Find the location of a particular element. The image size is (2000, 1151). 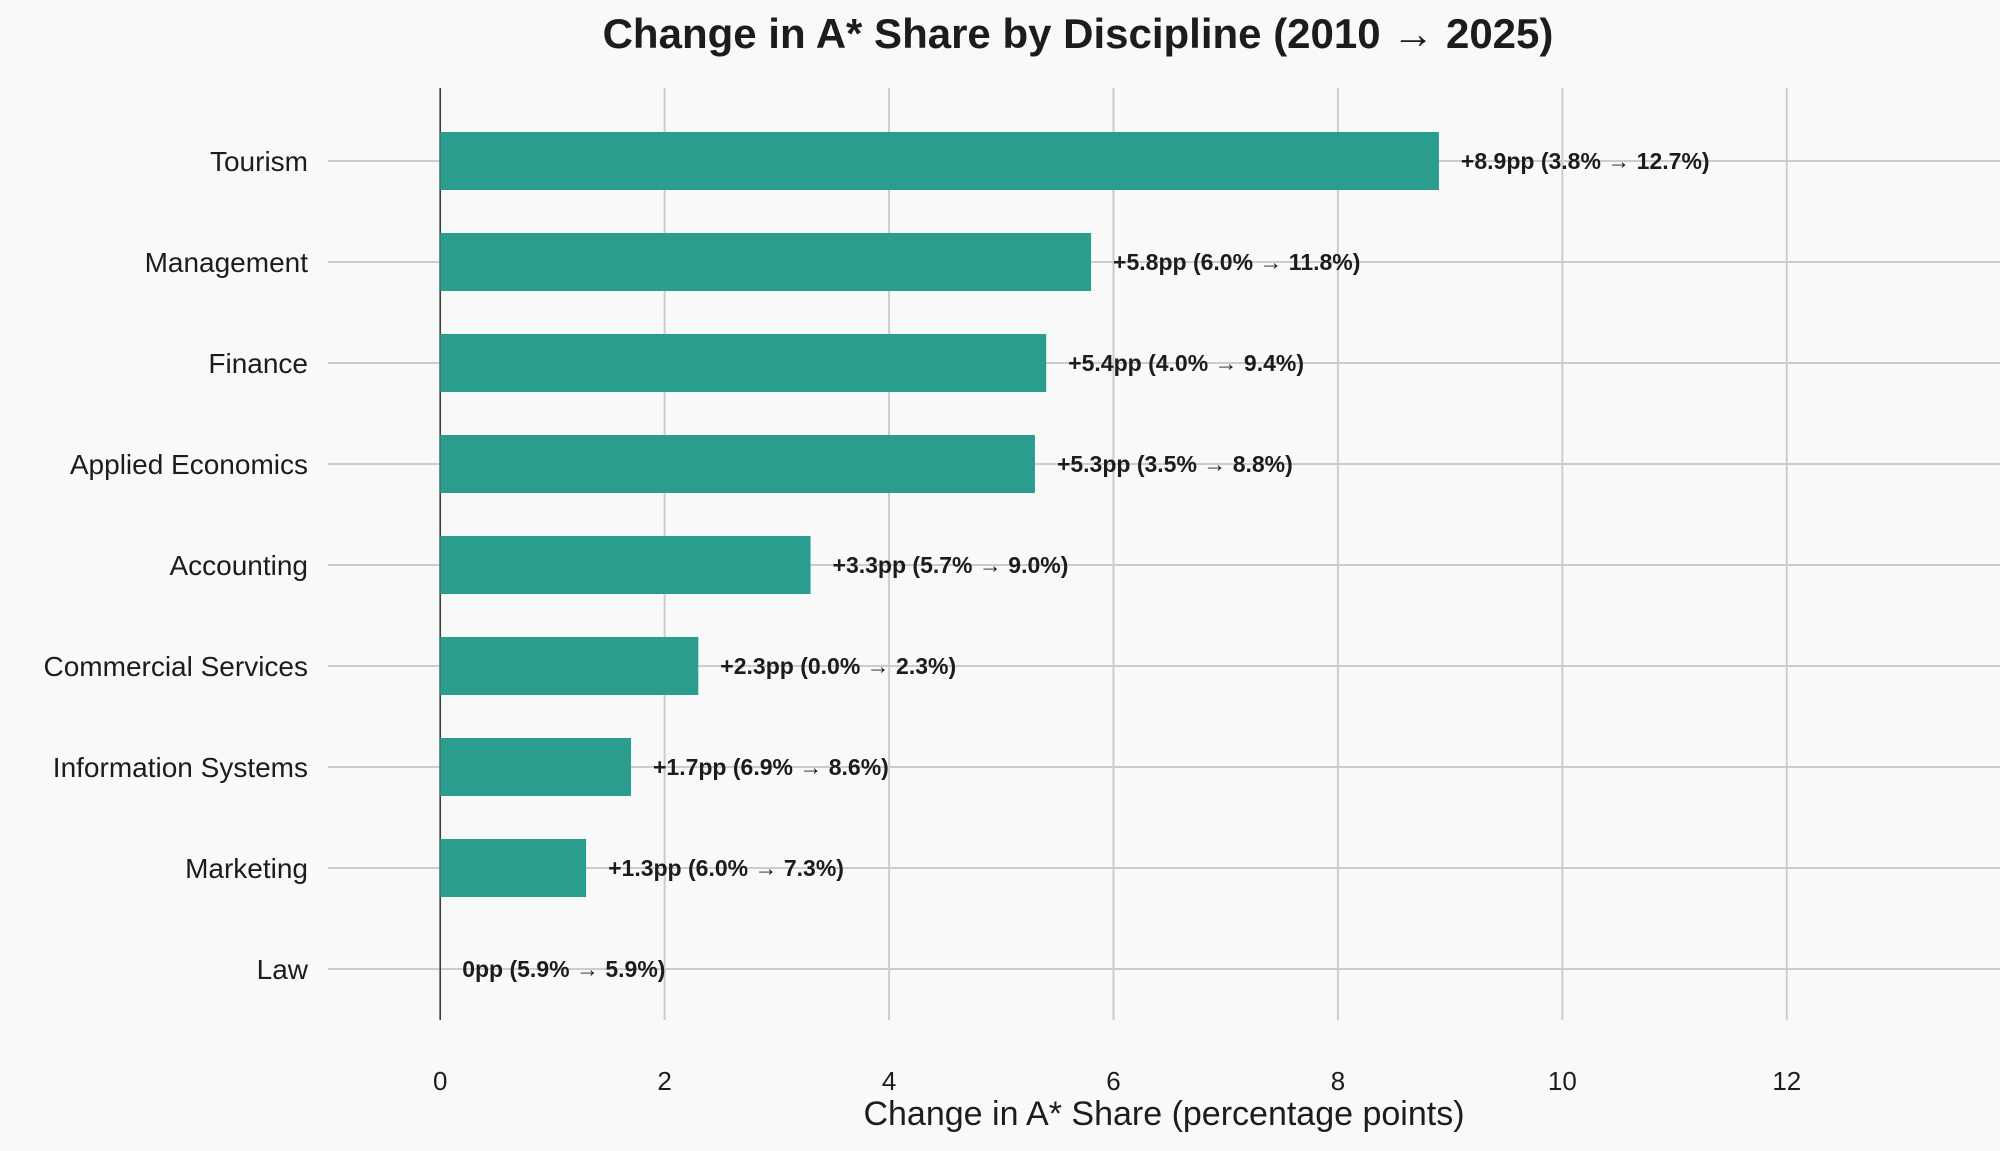

data-label: +5.4pp (4.0% → 9.4%) is located at coordinates (1186, 363).